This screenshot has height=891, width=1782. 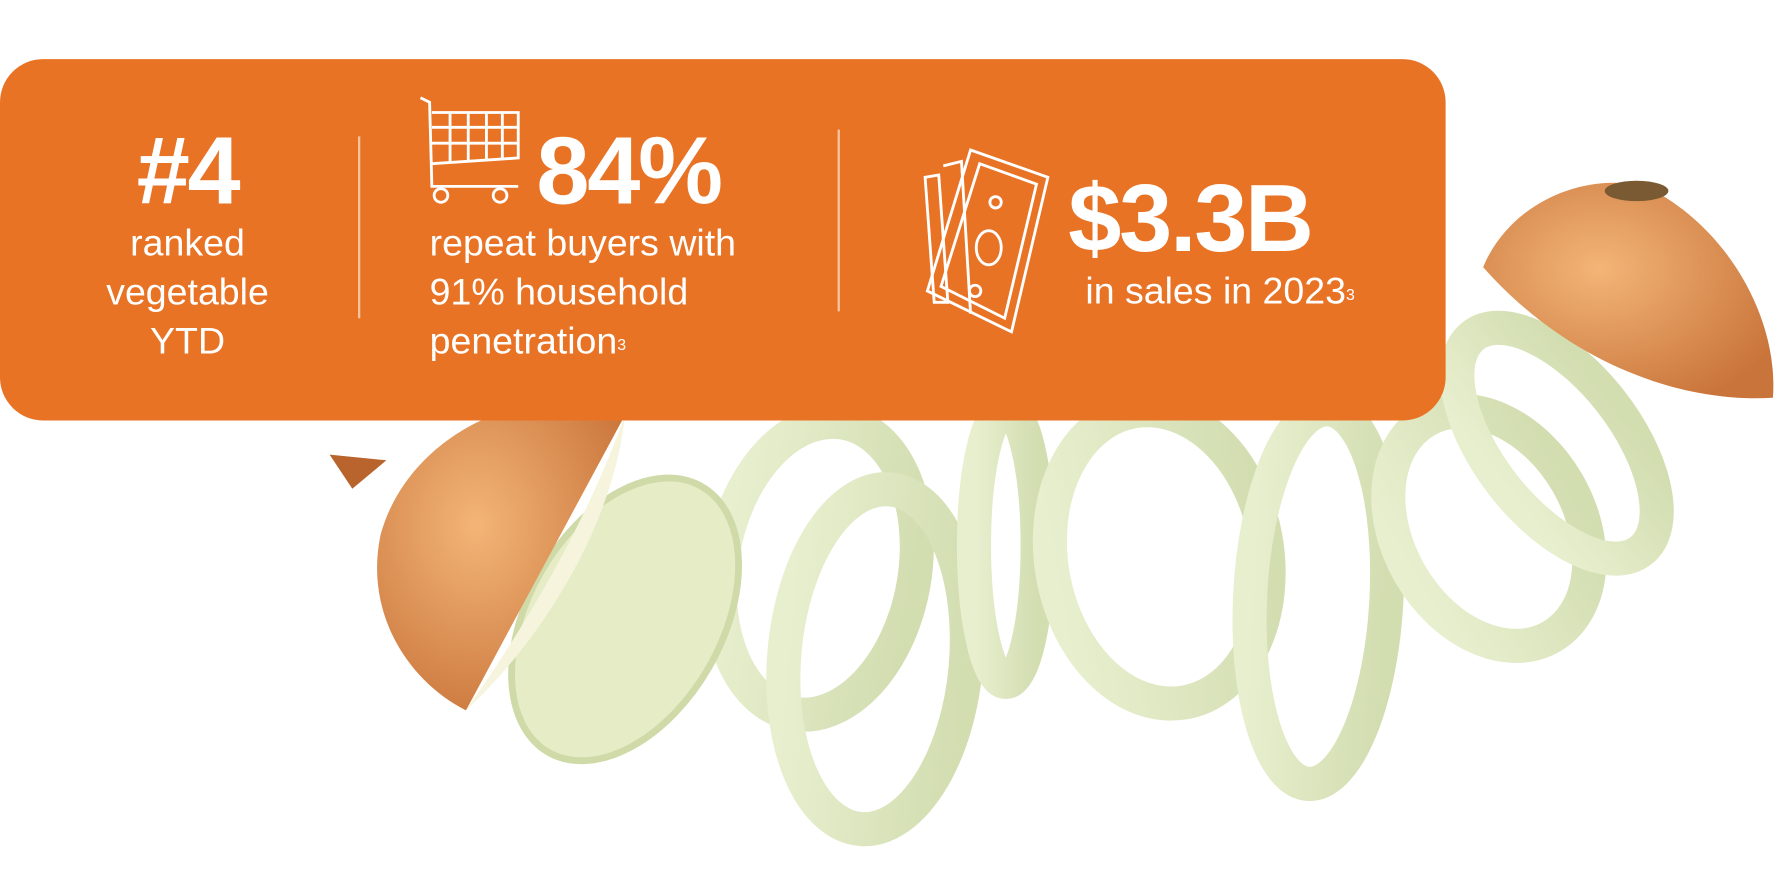 I want to click on stat-value: #4, so click(x=188, y=170).